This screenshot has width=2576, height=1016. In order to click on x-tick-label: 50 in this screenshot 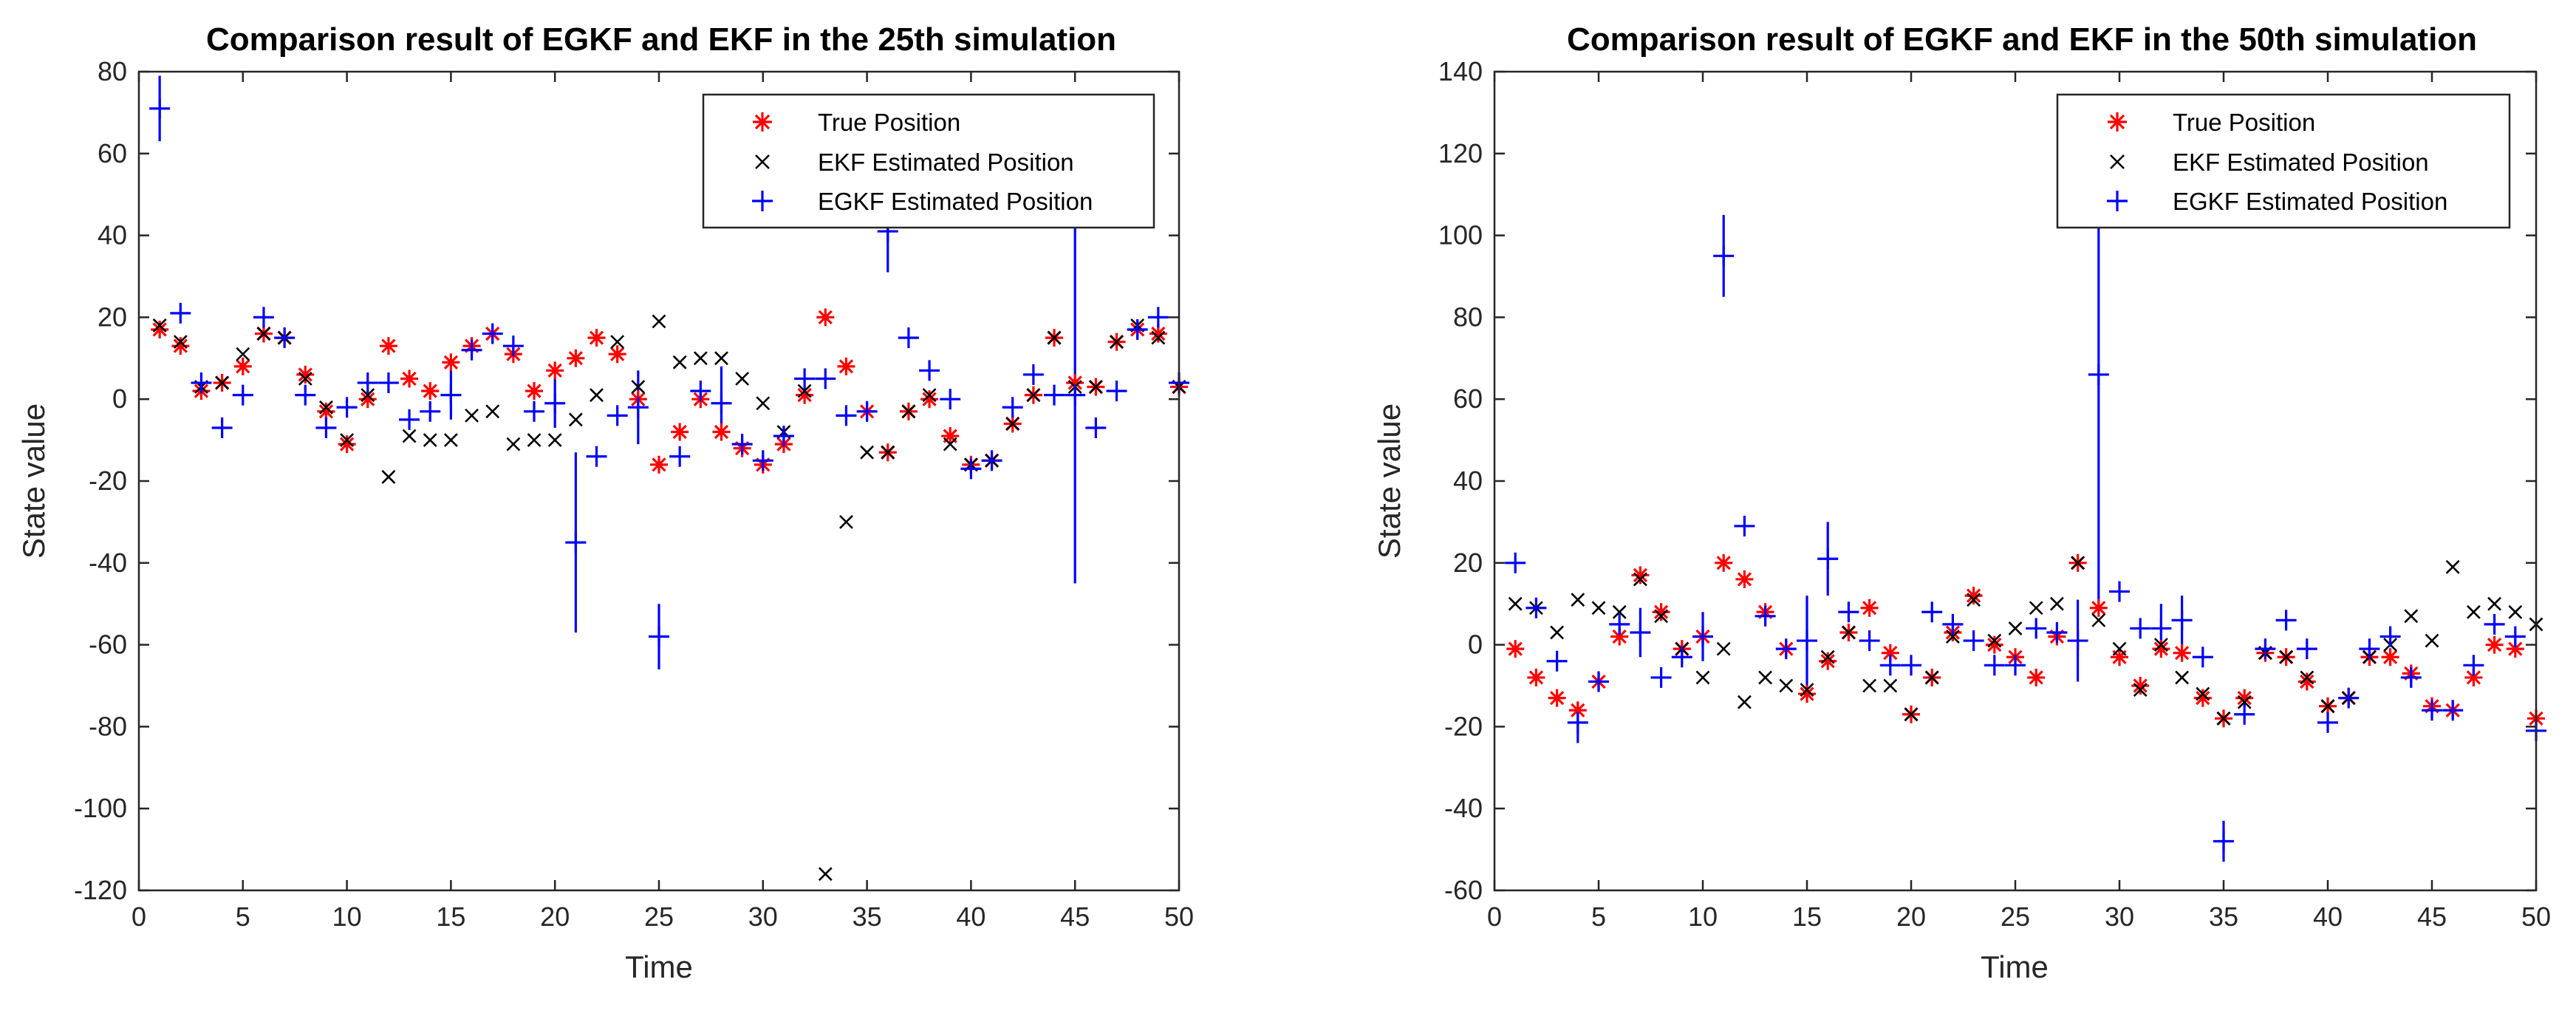, I will do `click(1179, 917)`.